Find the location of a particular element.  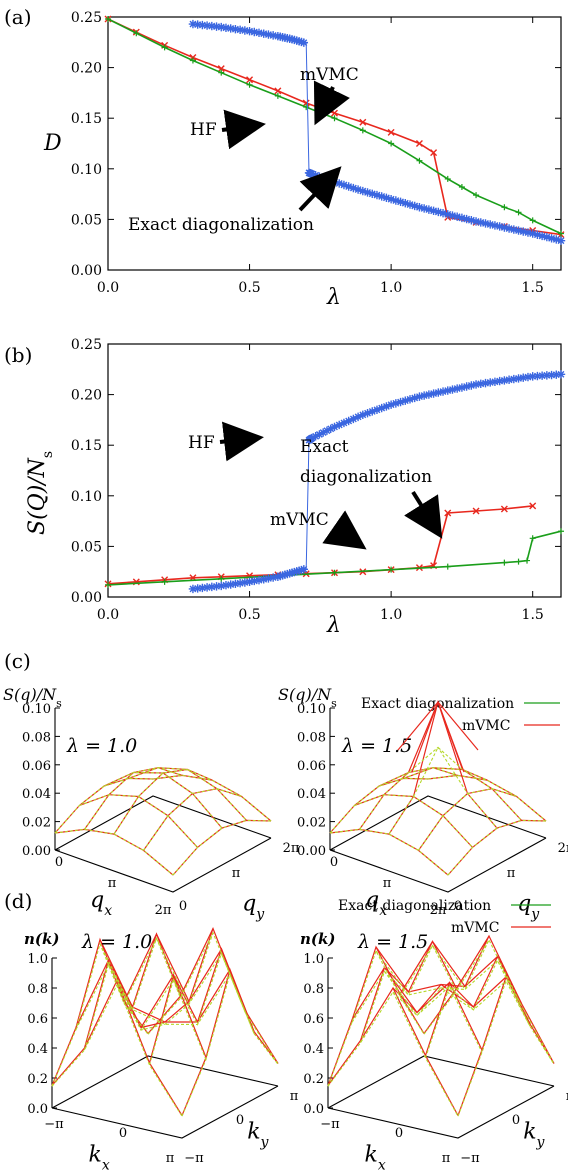

panel-d-lambda-label: λ = 1.0 is located at coordinates (116, 942).